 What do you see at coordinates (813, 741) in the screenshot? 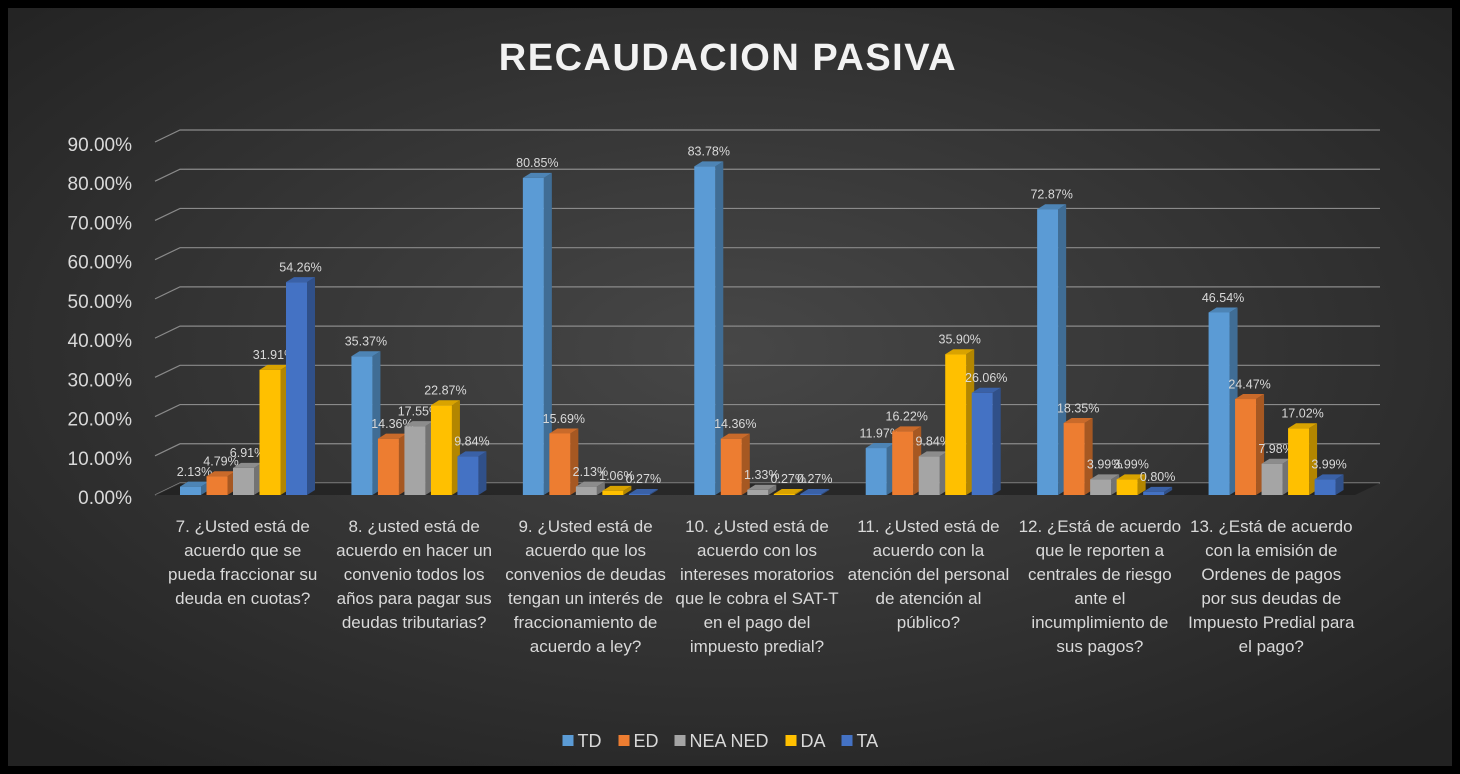
I see `legend-label: DA` at bounding box center [813, 741].